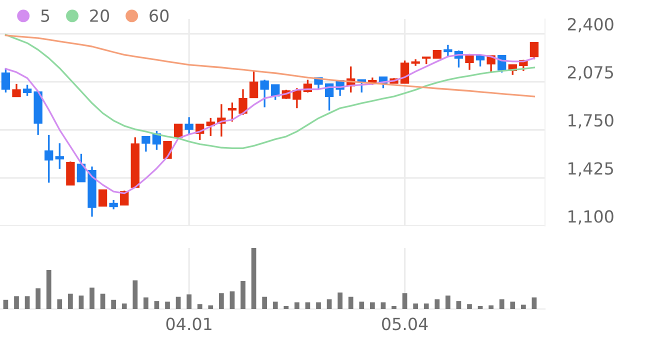 Image resolution: width=647 pixels, height=337 pixels. What do you see at coordinates (189, 324) in the screenshot?
I see `x-tick-label: 04.01` at bounding box center [189, 324].